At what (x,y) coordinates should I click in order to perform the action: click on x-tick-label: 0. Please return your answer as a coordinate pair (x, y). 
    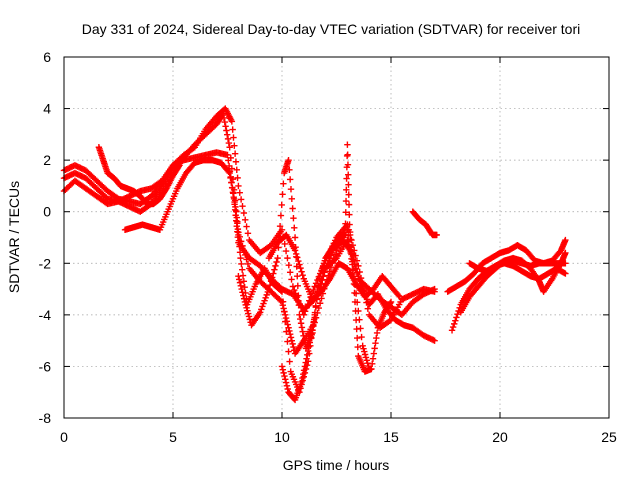
    Looking at the image, I should click on (64, 437).